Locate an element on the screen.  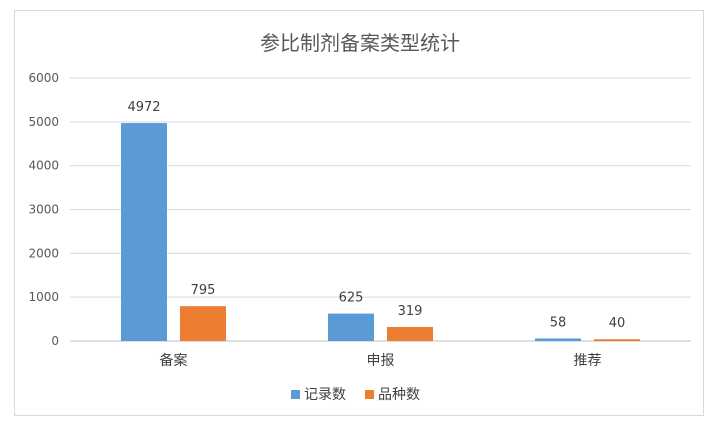
y-tick-label: 4000 is located at coordinates (43, 166).